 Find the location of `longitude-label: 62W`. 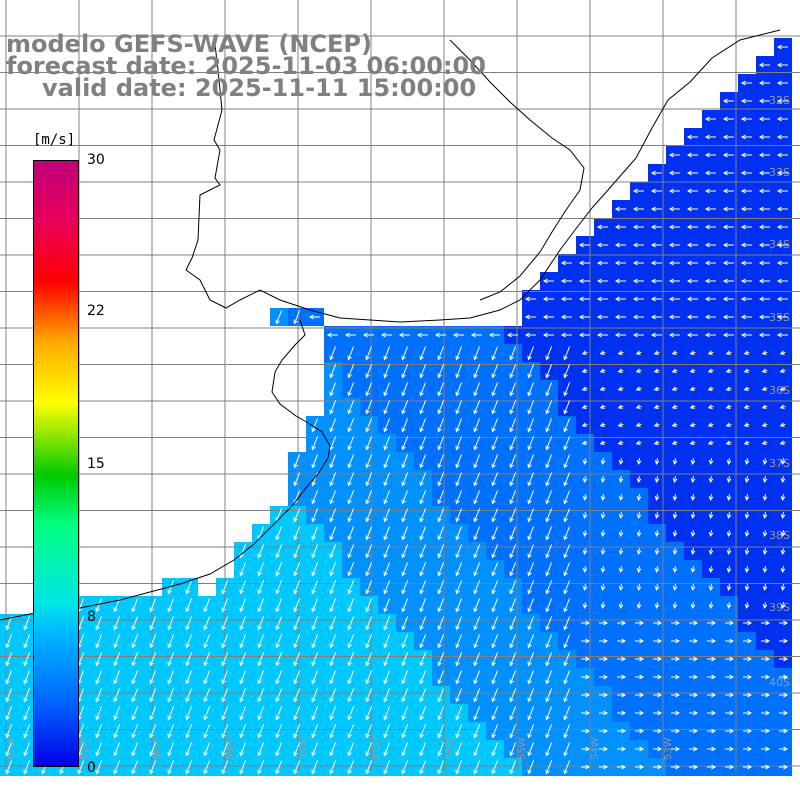

longitude-label: 62W is located at coordinates (11, 748).